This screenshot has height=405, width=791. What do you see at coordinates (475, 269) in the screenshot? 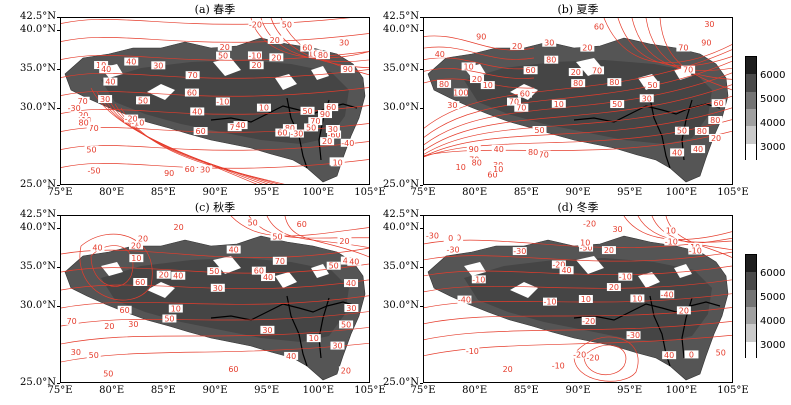
I see `low-terrain` at bounding box center [475, 269].